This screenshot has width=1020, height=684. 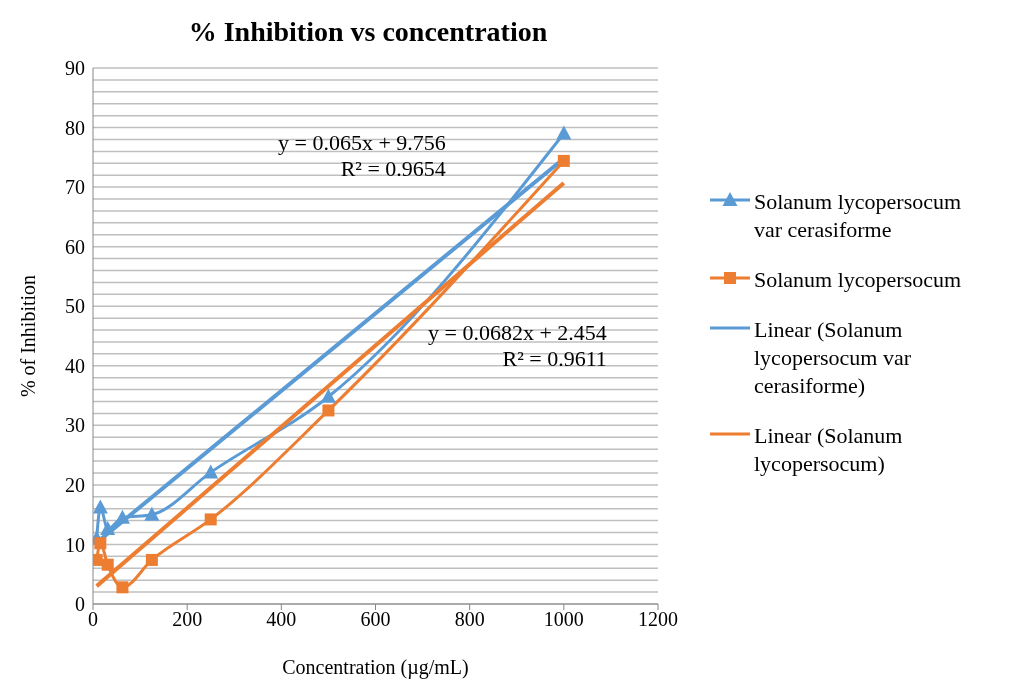 I want to click on x-tick-label: 1000, so click(x=563, y=619).